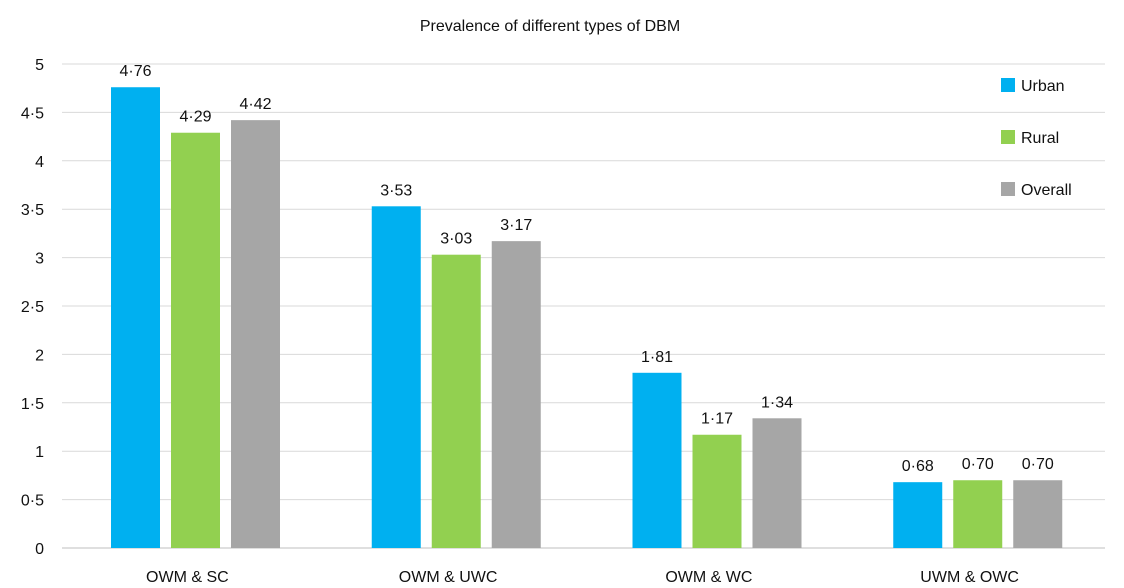  What do you see at coordinates (32, 113) in the screenshot?
I see `y-tick-label: 4·5` at bounding box center [32, 113].